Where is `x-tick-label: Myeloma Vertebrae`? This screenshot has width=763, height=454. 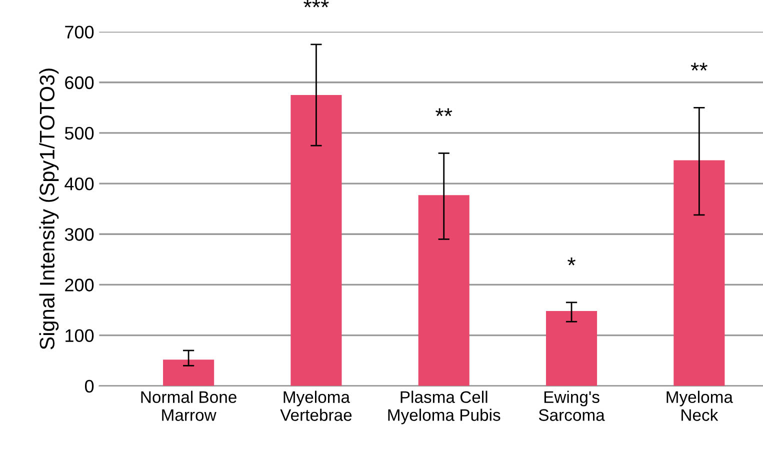
x-tick-label: Myeloma Vertebrae is located at coordinates (316, 405).